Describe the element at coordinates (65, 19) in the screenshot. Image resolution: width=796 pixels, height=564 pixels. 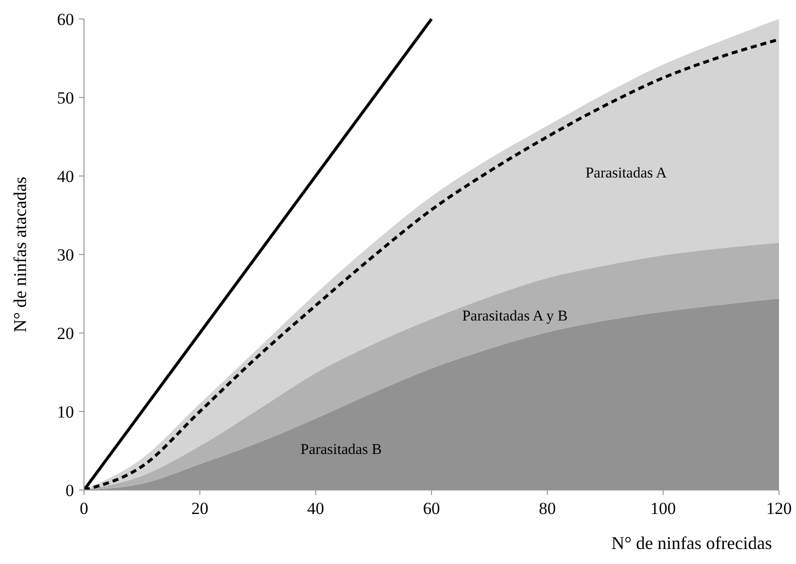
I see `y-tick-label: 60` at that location.